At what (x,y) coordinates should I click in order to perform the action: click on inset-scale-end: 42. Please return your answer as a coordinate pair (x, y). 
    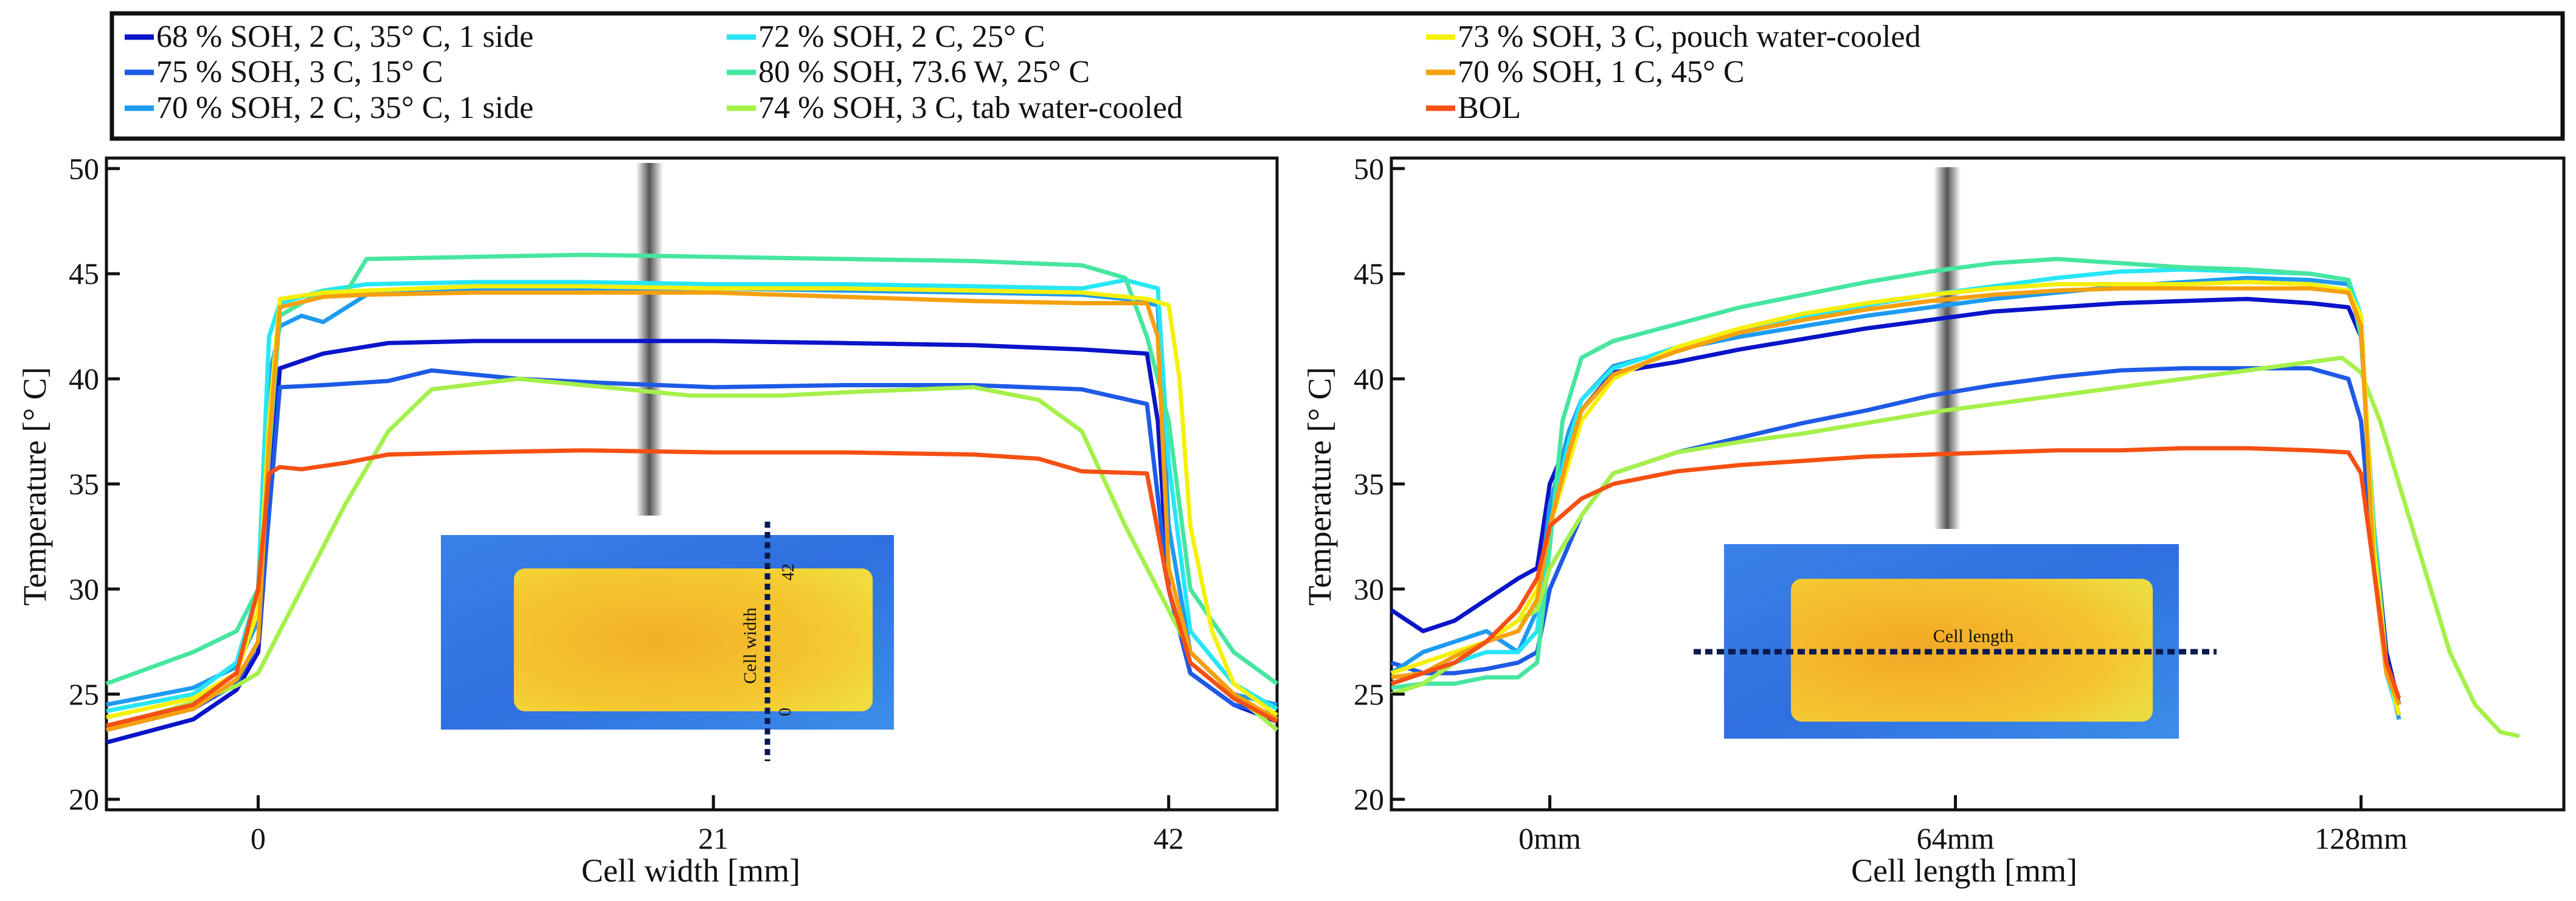
    Looking at the image, I should click on (788, 572).